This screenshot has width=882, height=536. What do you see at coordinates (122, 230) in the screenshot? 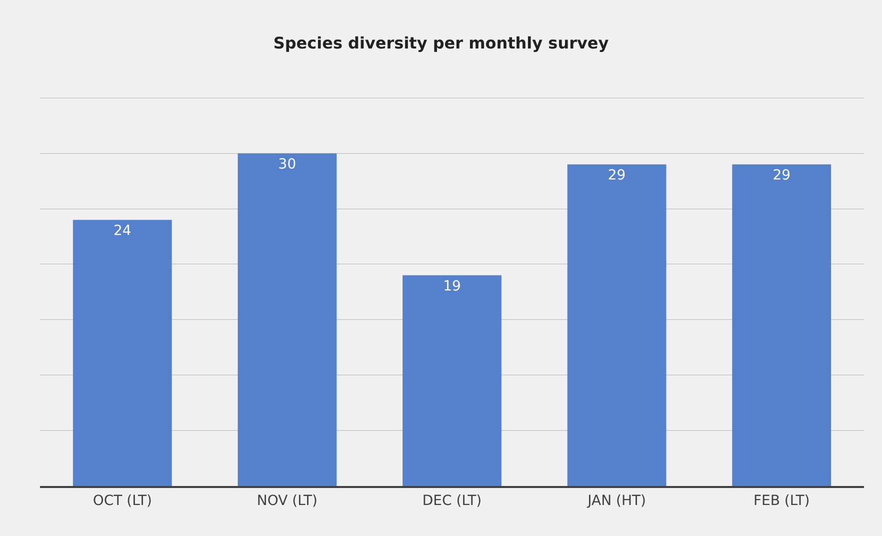
I see `data-label: 24` at bounding box center [122, 230].